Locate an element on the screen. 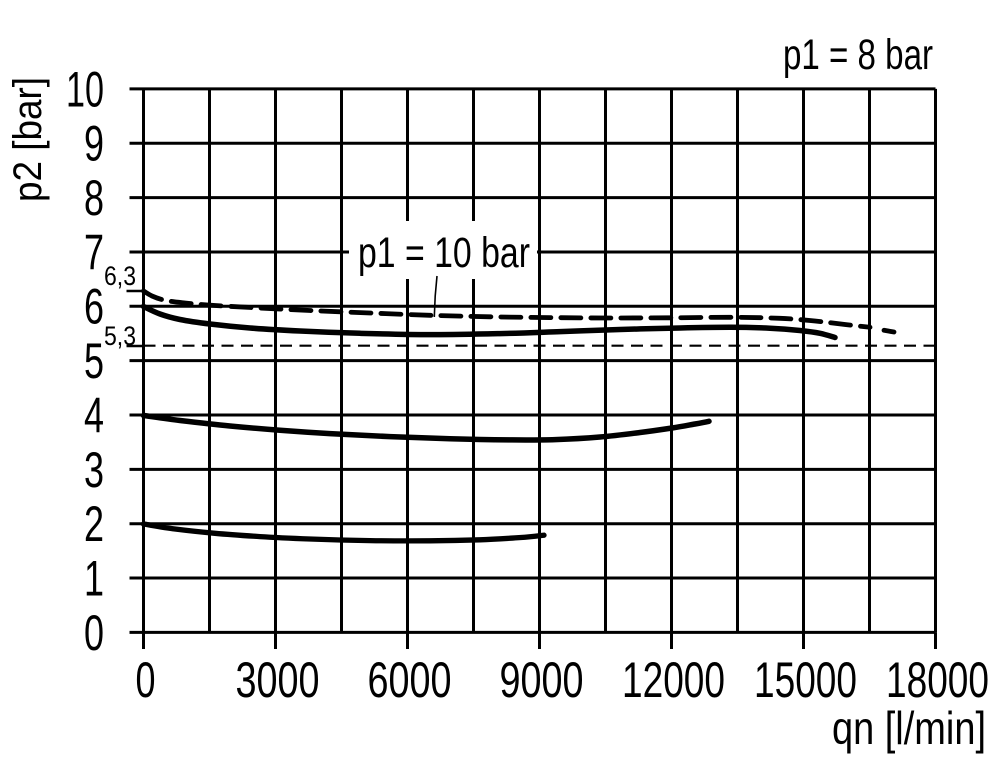 This screenshot has height=764, width=1000. svg-text: p1 = 10 bar is located at coordinates (444, 253).